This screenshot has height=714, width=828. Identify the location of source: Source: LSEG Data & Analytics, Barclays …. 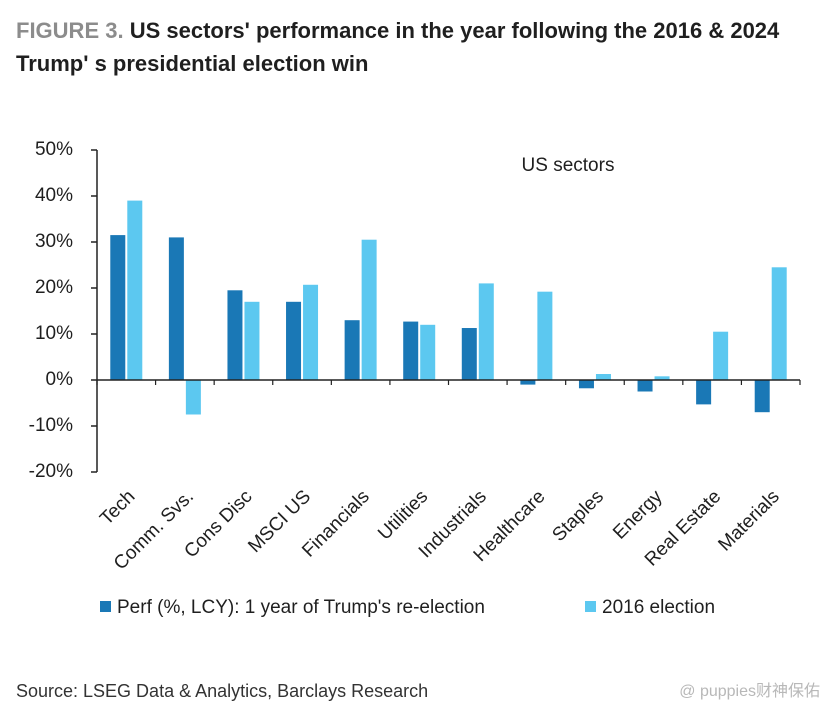
(222, 691).